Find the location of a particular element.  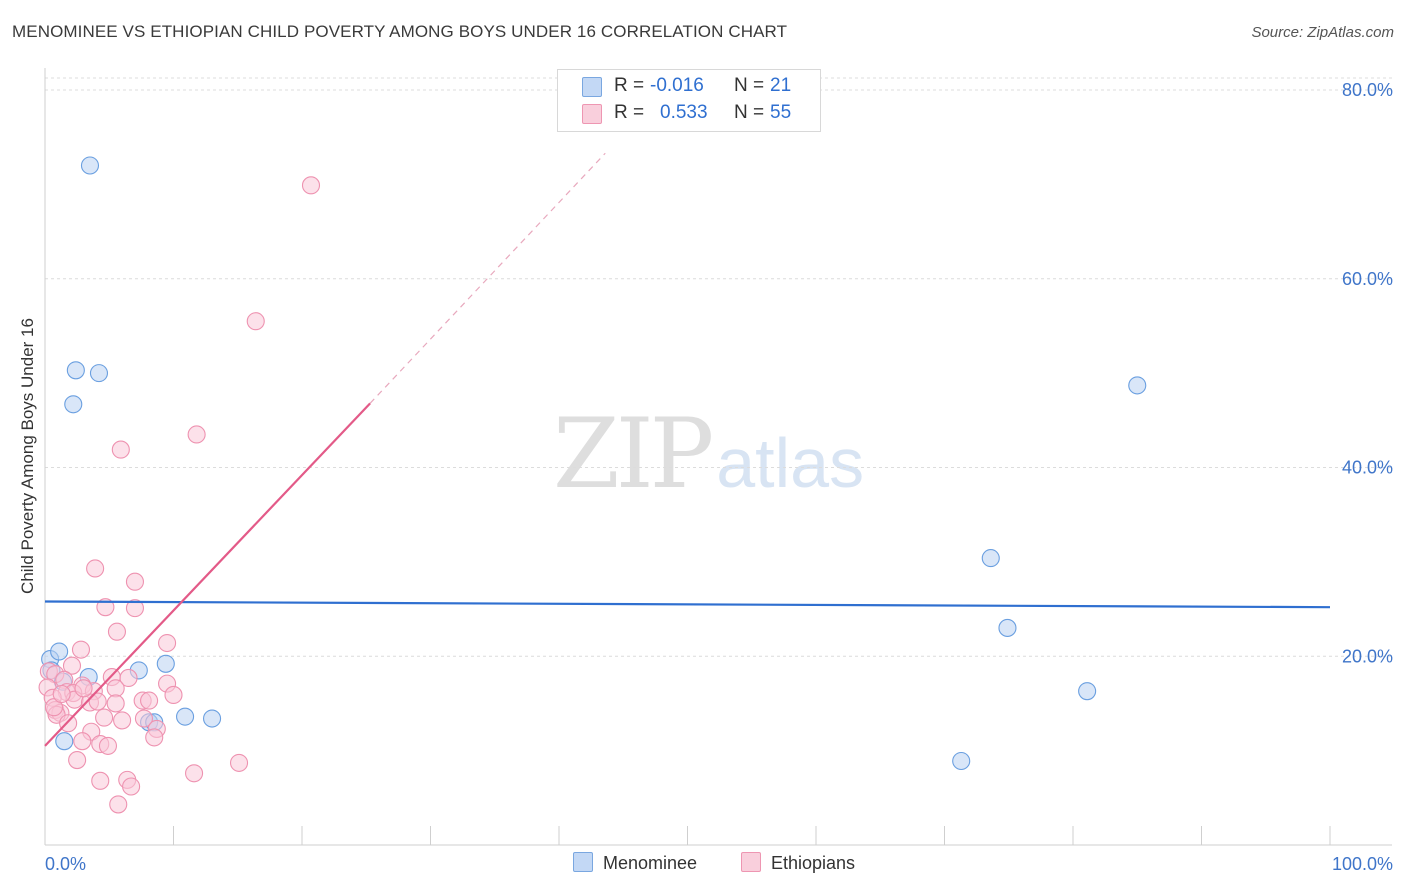

y-axis-label: Child Poverty Among Boys Under 16 is located at coordinates (27, 456).